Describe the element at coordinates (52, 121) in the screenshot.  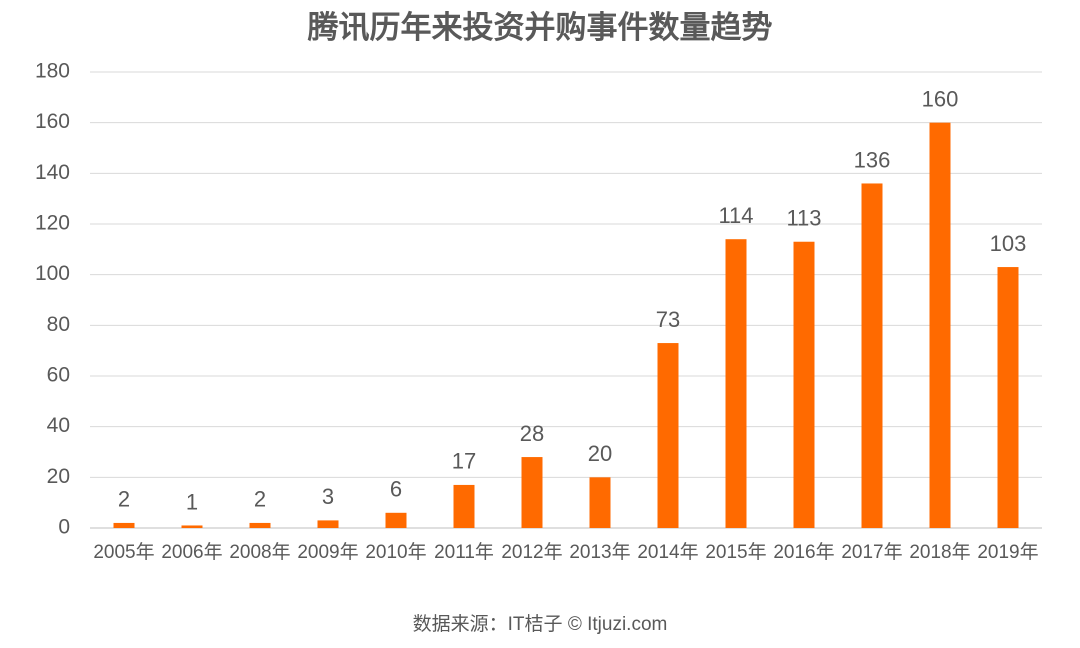
I see `y-tick-label: 160` at that location.